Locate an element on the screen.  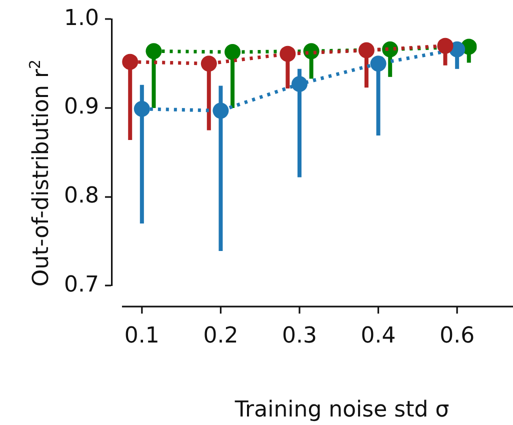
x-tick-label: 0.2 is located at coordinates (220, 336).